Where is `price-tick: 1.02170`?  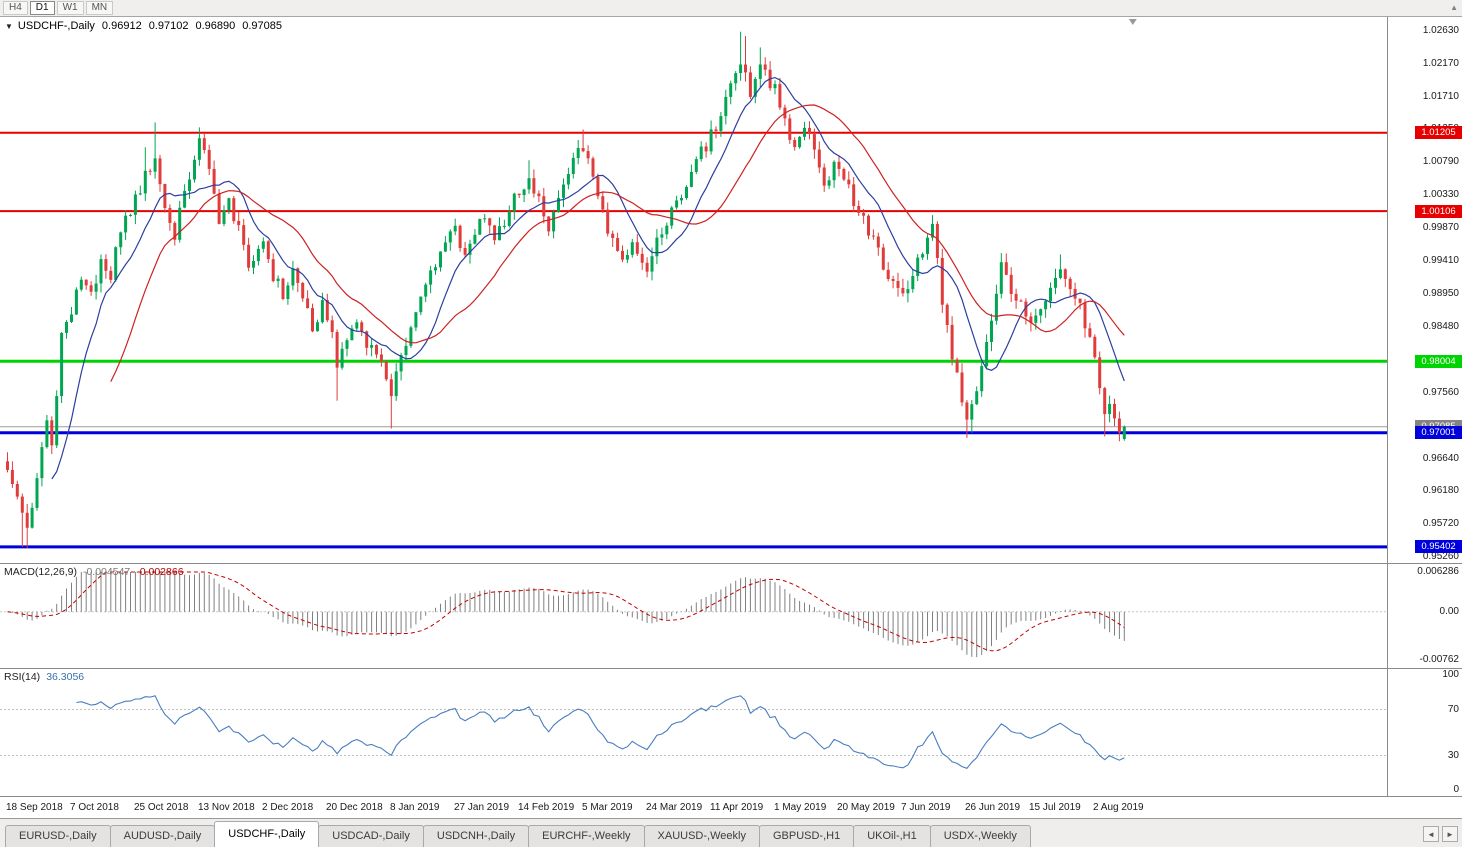
price-tick: 1.02170 is located at coordinates (1440, 63).